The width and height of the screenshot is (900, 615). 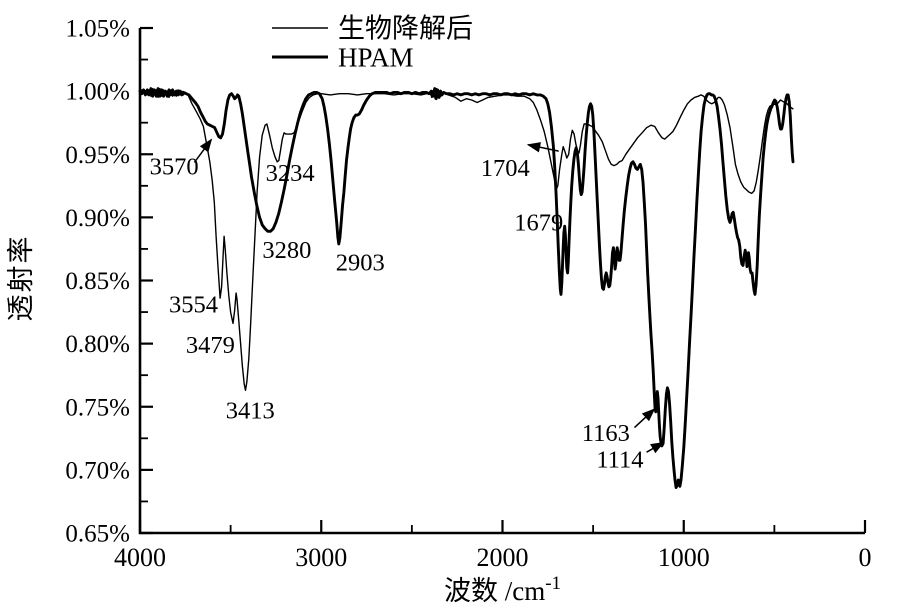 What do you see at coordinates (97, 29) in the screenshot?
I see `y-tick-label: 1.05%` at bounding box center [97, 29].